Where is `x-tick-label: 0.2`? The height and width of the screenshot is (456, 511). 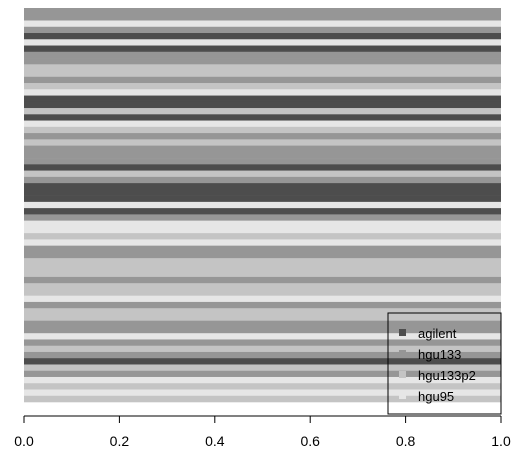 x-tick-label: 0.2 is located at coordinates (120, 441).